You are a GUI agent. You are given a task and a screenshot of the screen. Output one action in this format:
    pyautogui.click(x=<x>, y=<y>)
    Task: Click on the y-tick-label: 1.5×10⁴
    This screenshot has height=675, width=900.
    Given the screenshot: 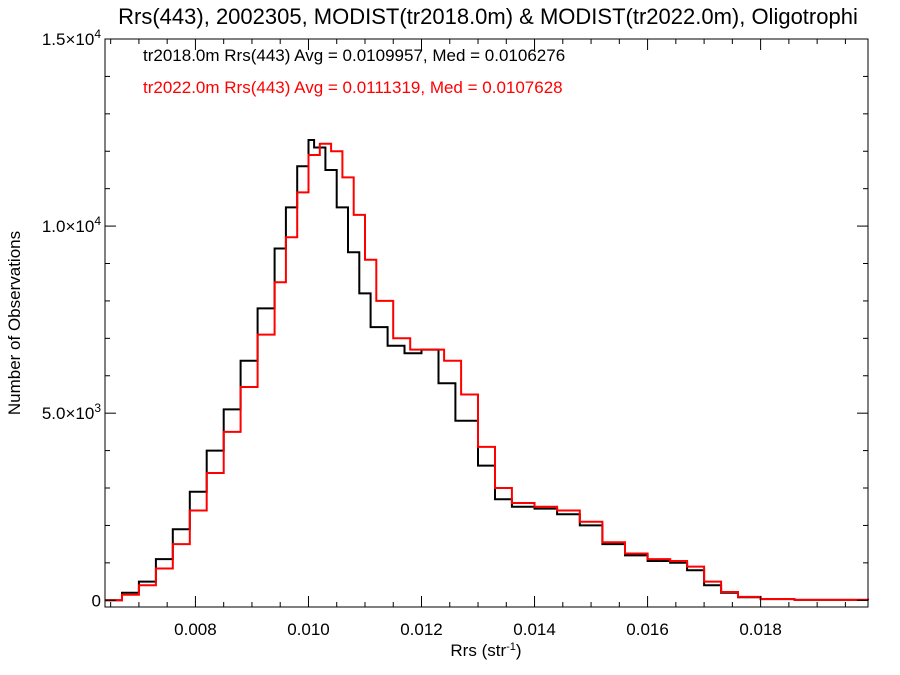 What is the action you would take?
    pyautogui.click(x=71, y=38)
    